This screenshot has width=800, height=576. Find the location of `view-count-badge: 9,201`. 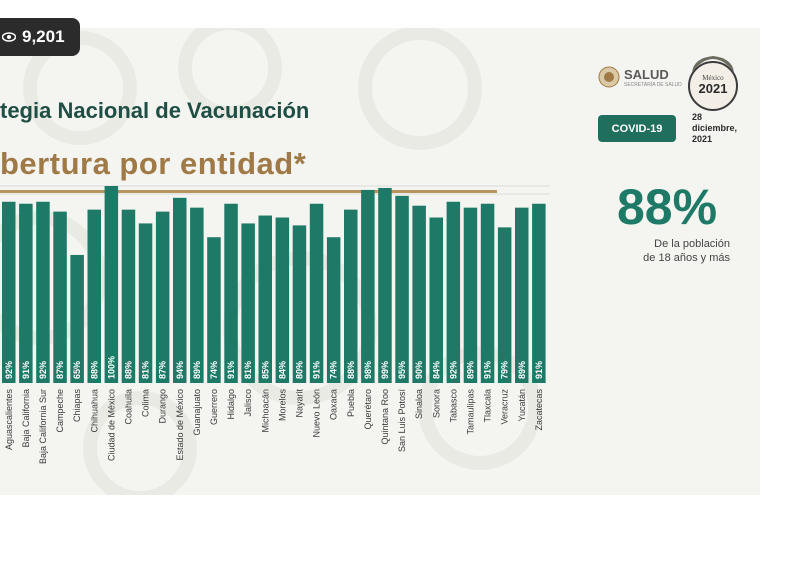

view-count-badge: 9,201 is located at coordinates (40, 37).